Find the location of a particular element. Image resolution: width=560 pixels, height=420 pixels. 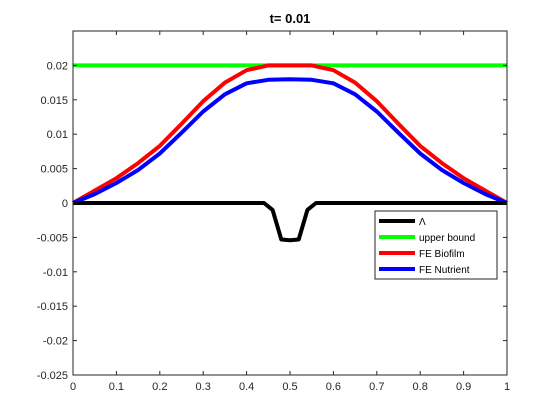

x-tick-label: 0 is located at coordinates (73, 387).